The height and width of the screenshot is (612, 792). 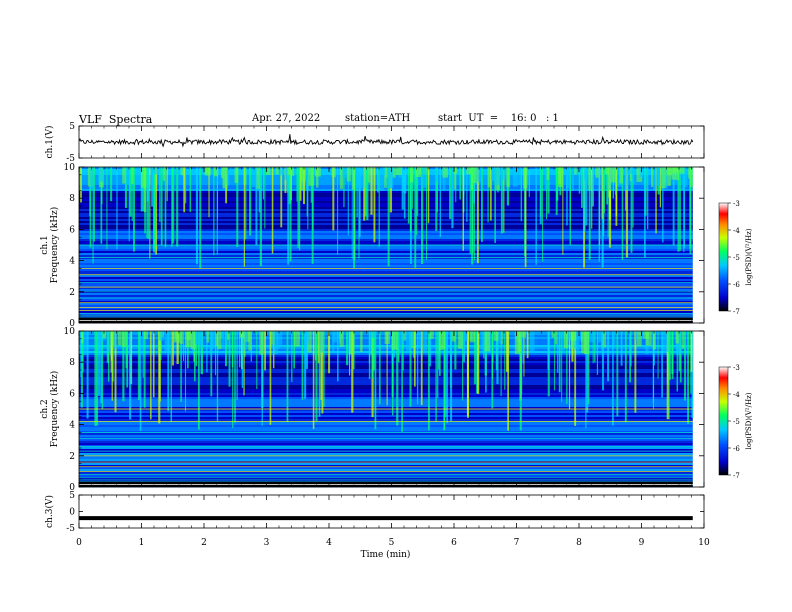 What do you see at coordinates (72, 230) in the screenshot?
I see `ch1-spectrogram-ytick-label: 6` at bounding box center [72, 230].